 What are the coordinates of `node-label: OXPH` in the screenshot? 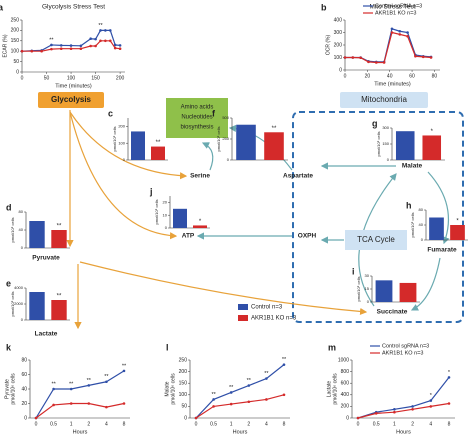 It's located at (307, 236).